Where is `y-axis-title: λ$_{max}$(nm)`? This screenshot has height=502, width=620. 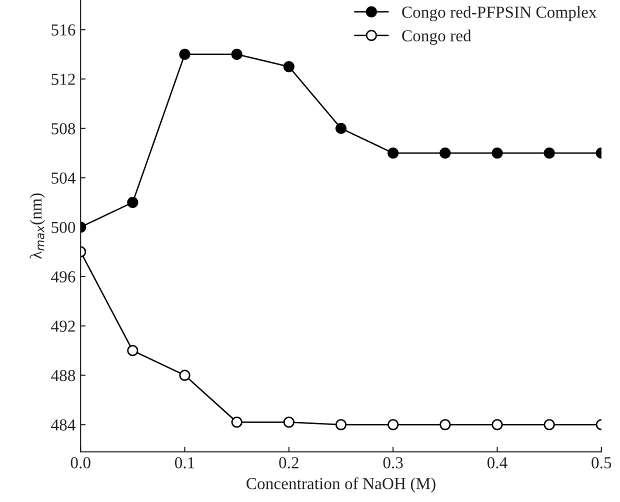 y-axis-title: λ$_{max}$(nm) is located at coordinates (37, 226).